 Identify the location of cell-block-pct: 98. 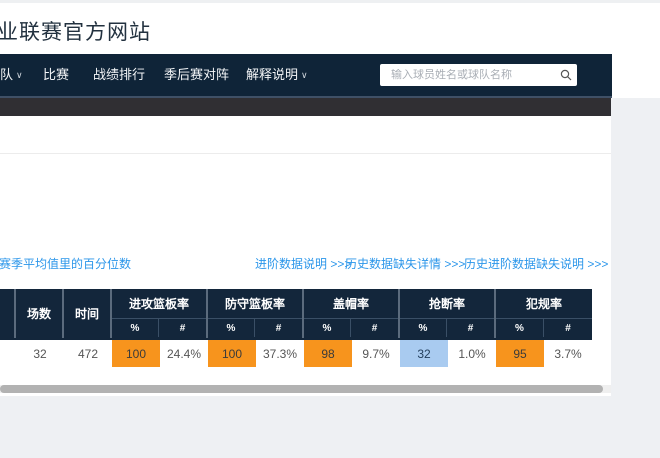
(328, 353).